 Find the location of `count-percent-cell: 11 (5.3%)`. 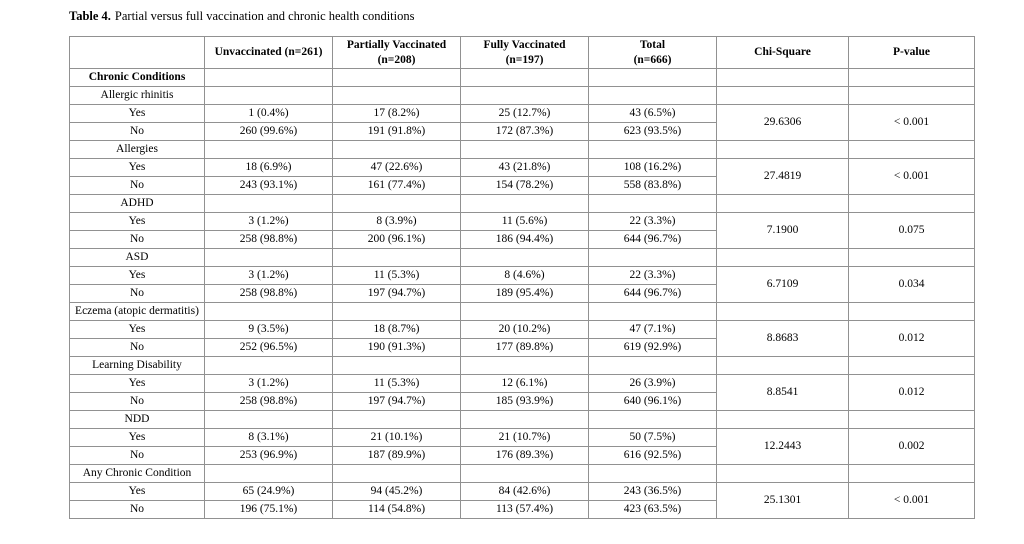

count-percent-cell: 11 (5.3%) is located at coordinates (396, 275).